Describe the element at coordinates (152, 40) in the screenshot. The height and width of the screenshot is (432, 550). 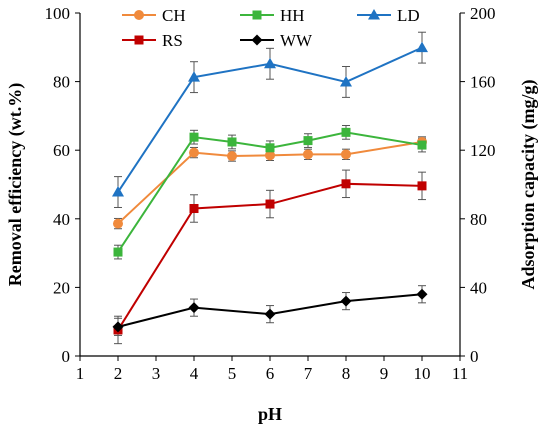
I see `legend-item-rs: RS` at that location.